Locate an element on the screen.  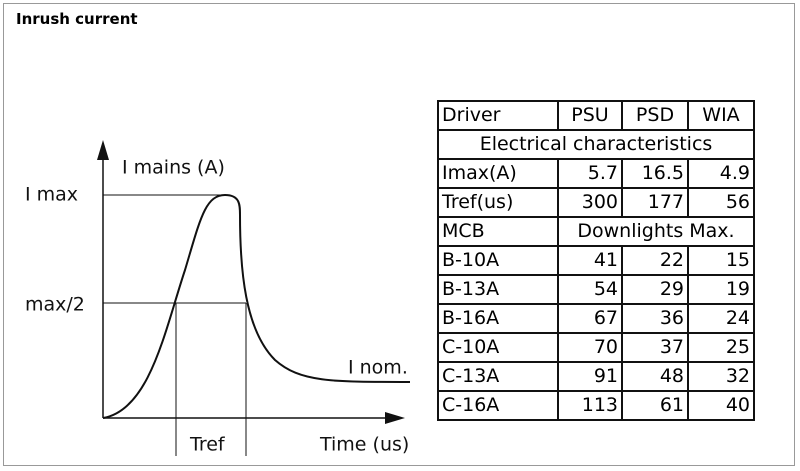
table-cell: 40 is located at coordinates (721, 405).